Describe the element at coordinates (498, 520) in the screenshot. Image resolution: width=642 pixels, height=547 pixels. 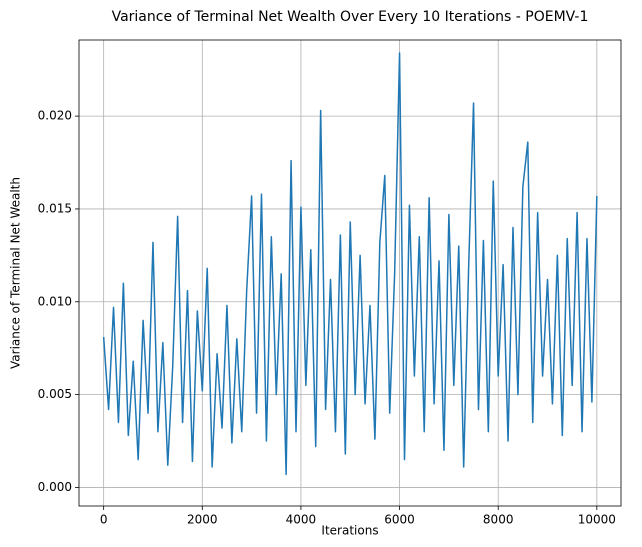
I see `x-tick-label: 8000` at that location.